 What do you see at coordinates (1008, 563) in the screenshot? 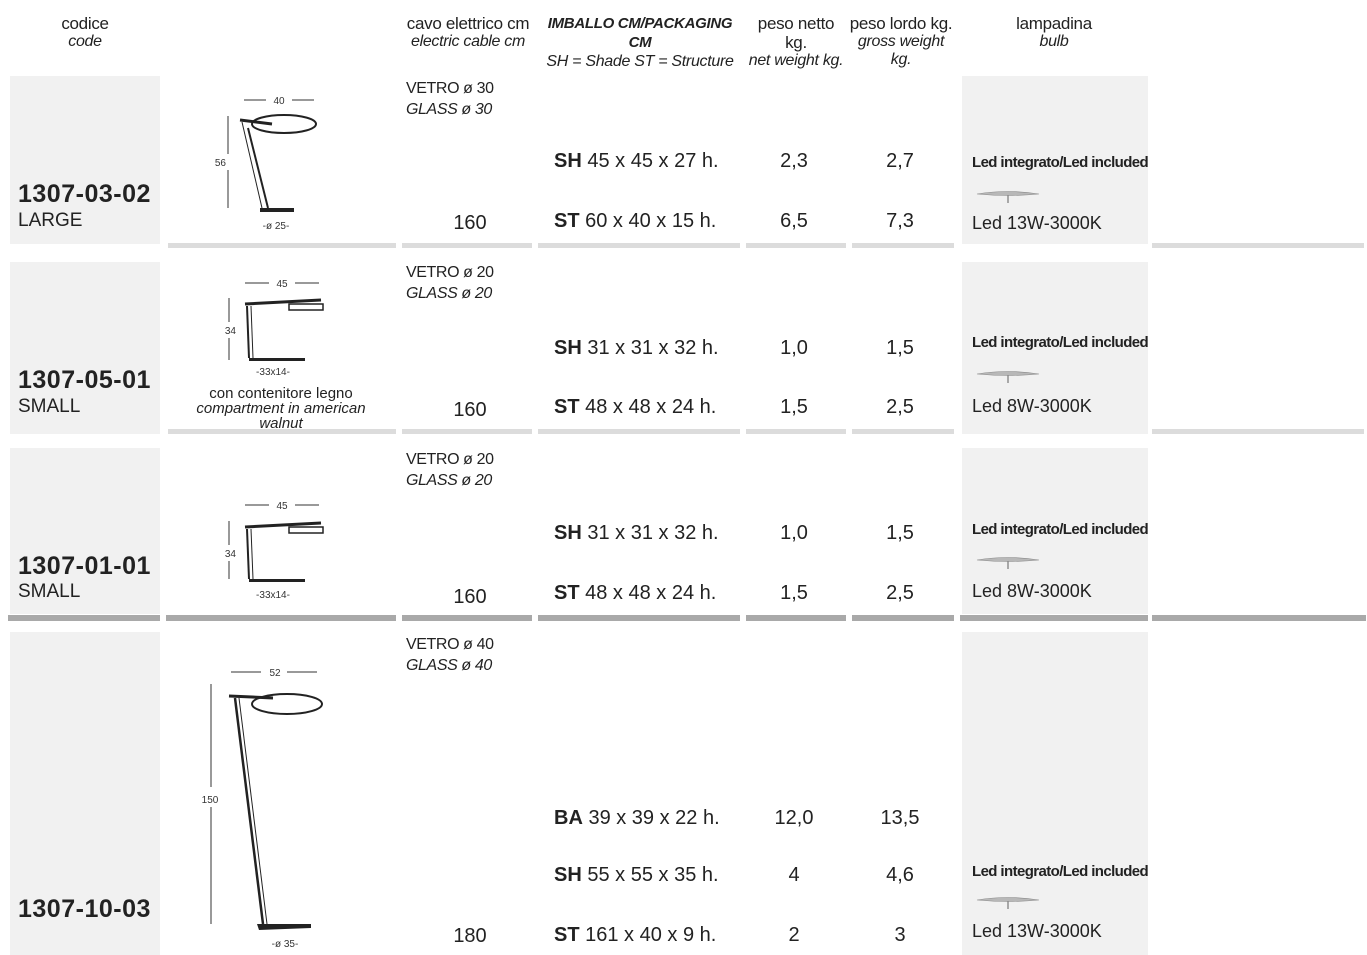
I see `row3-bulb-icon` at bounding box center [1008, 563].